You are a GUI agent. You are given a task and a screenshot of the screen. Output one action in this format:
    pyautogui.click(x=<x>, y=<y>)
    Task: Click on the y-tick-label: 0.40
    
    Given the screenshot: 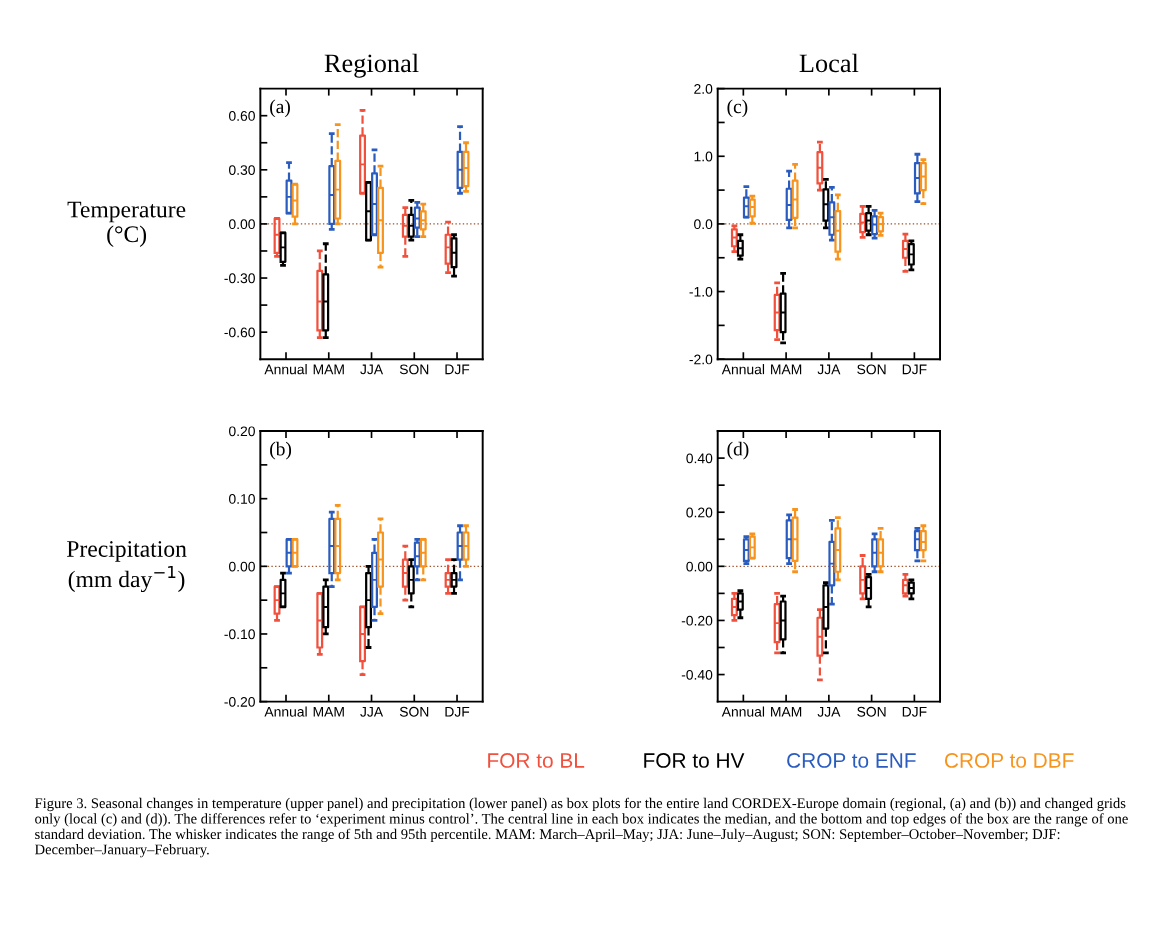 What is the action you would take?
    pyautogui.click(x=699, y=458)
    